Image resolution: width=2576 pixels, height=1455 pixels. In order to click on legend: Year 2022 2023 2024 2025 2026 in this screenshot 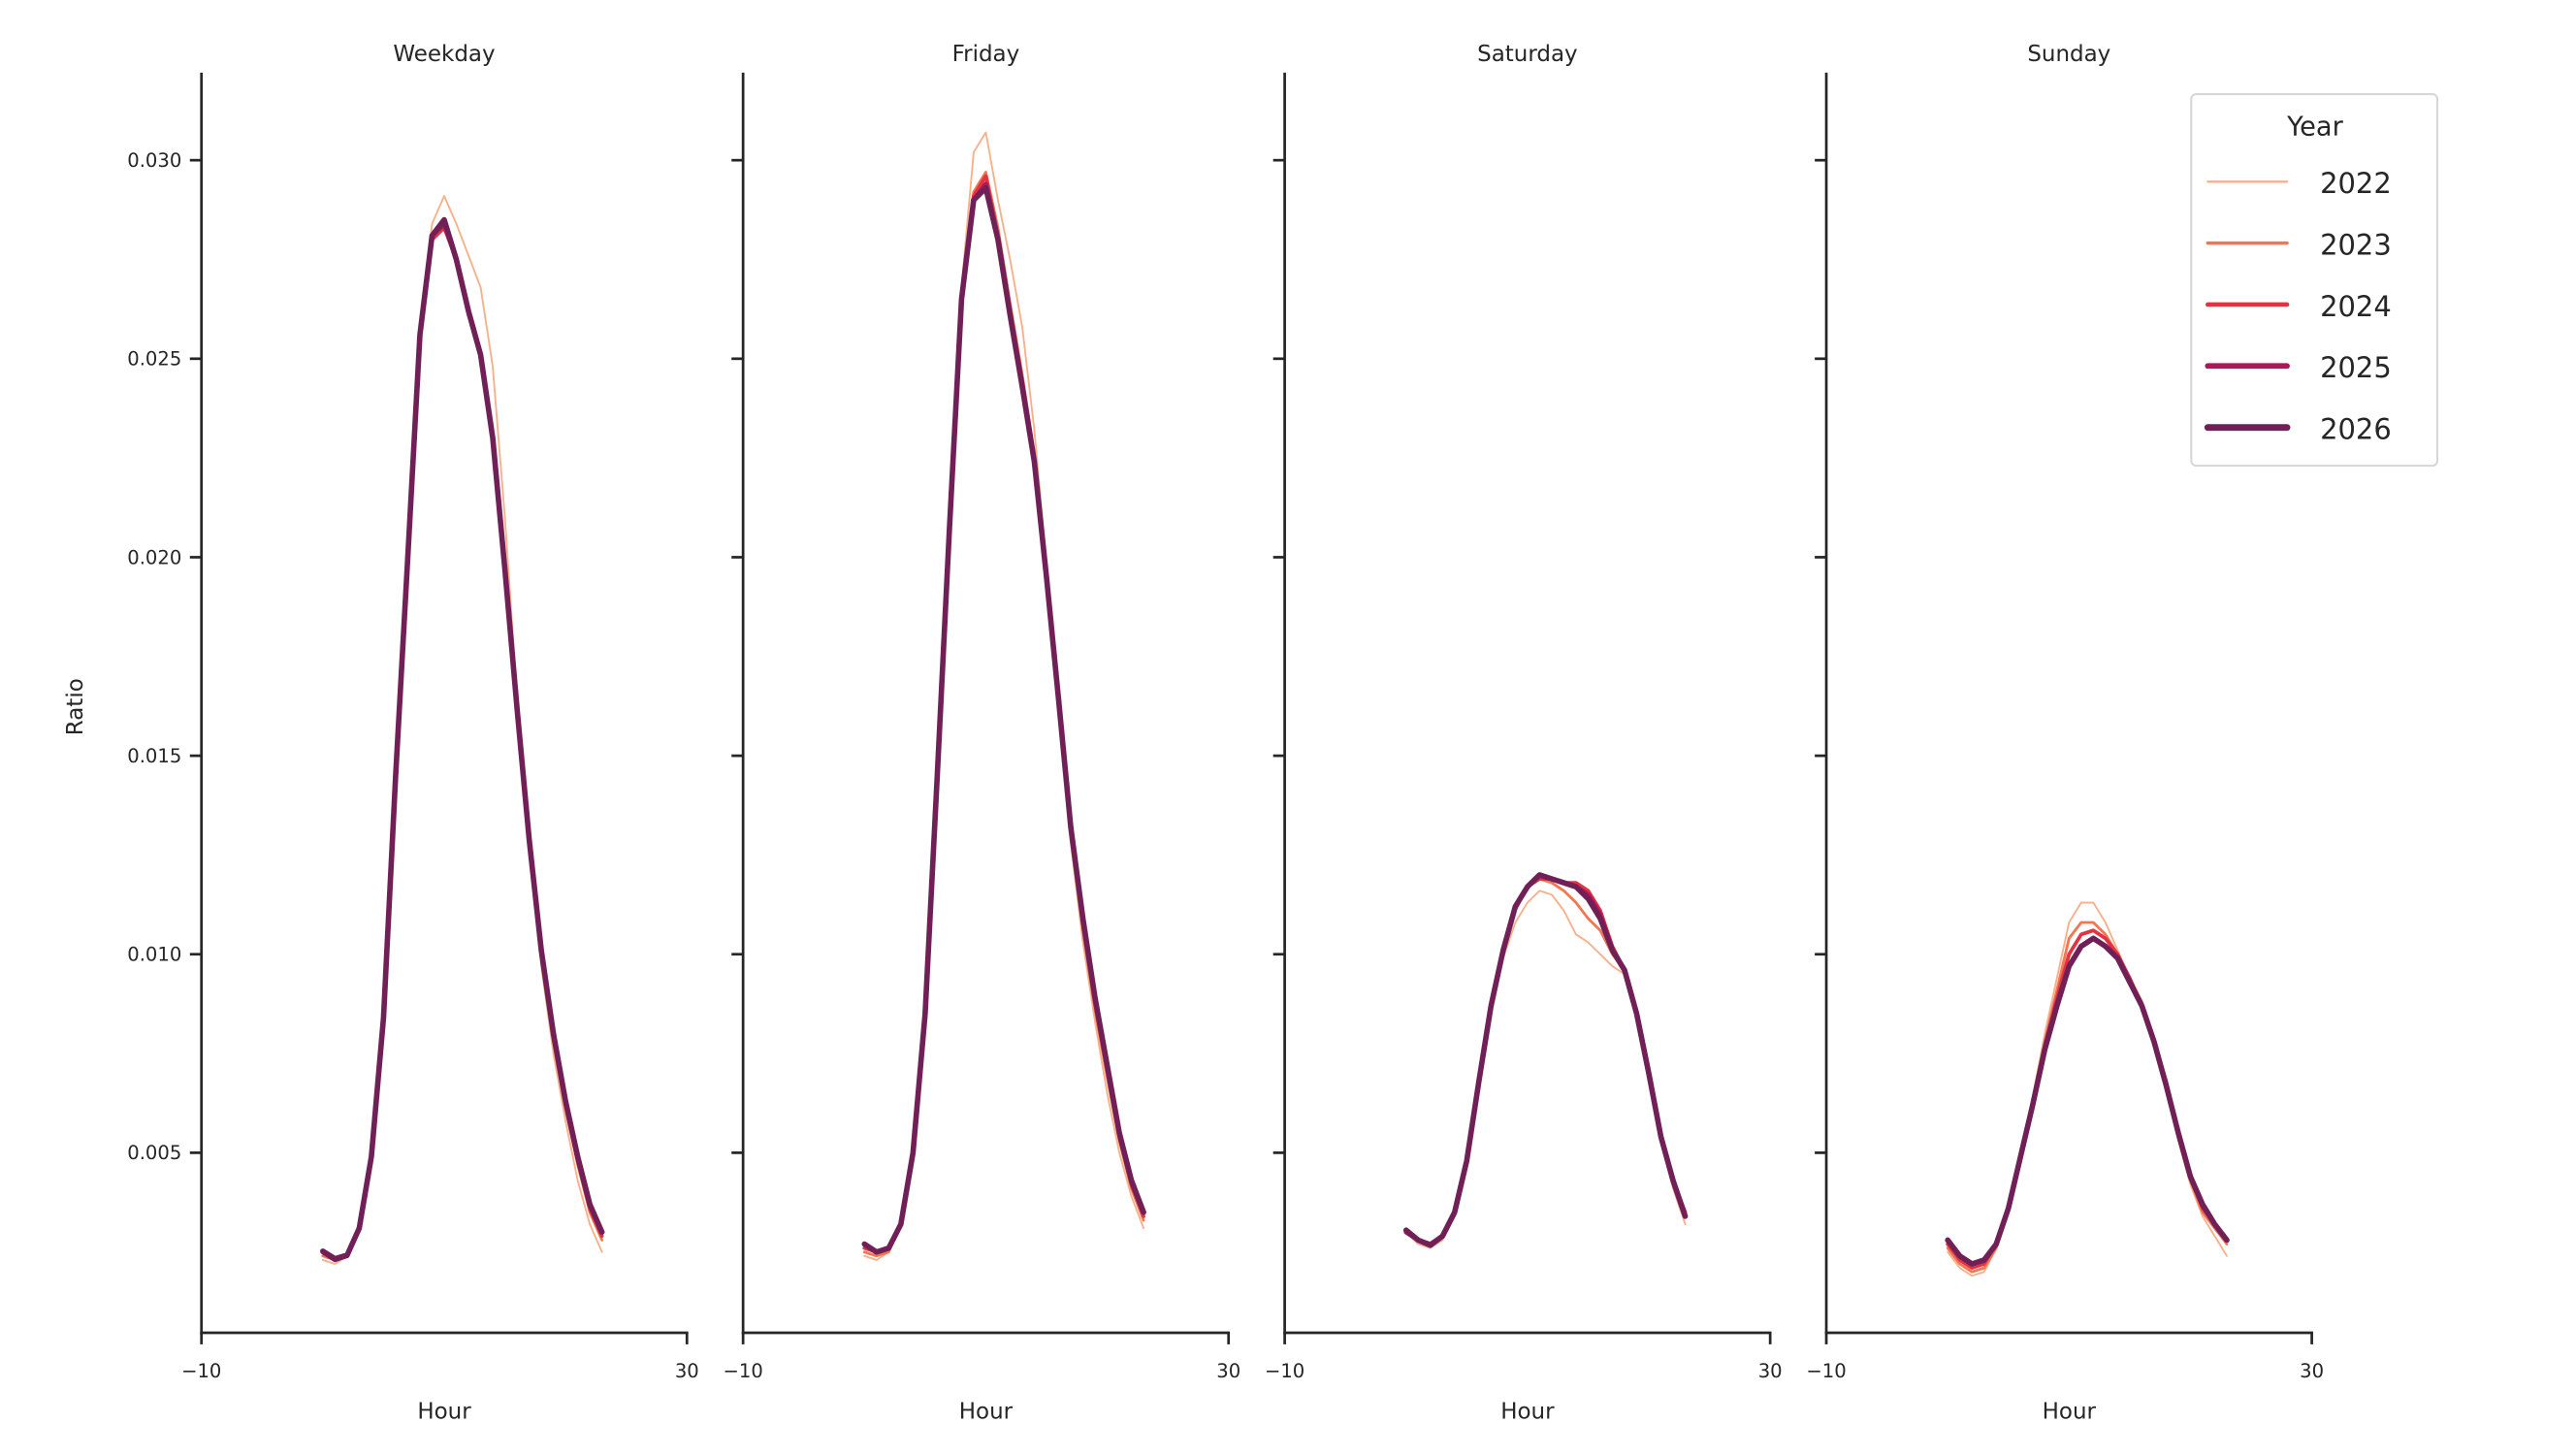, I will do `click(2314, 280)`.